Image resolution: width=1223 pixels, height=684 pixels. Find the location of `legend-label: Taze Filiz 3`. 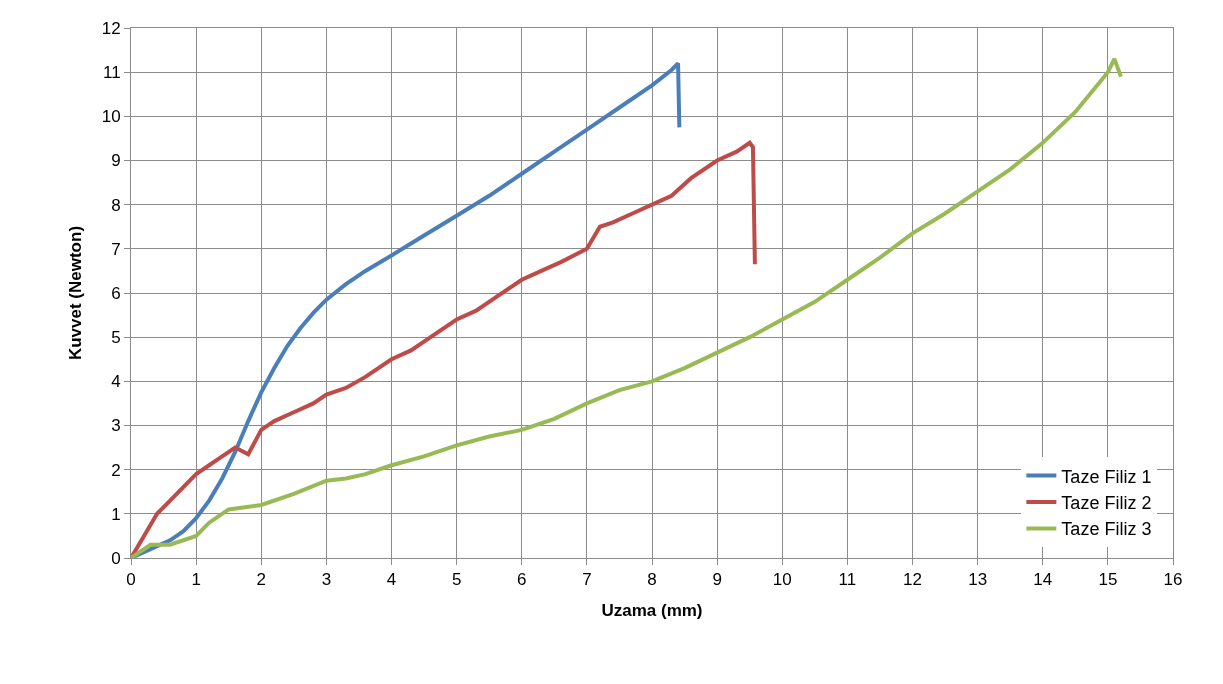

legend-label: Taze Filiz 3 is located at coordinates (1106, 529).